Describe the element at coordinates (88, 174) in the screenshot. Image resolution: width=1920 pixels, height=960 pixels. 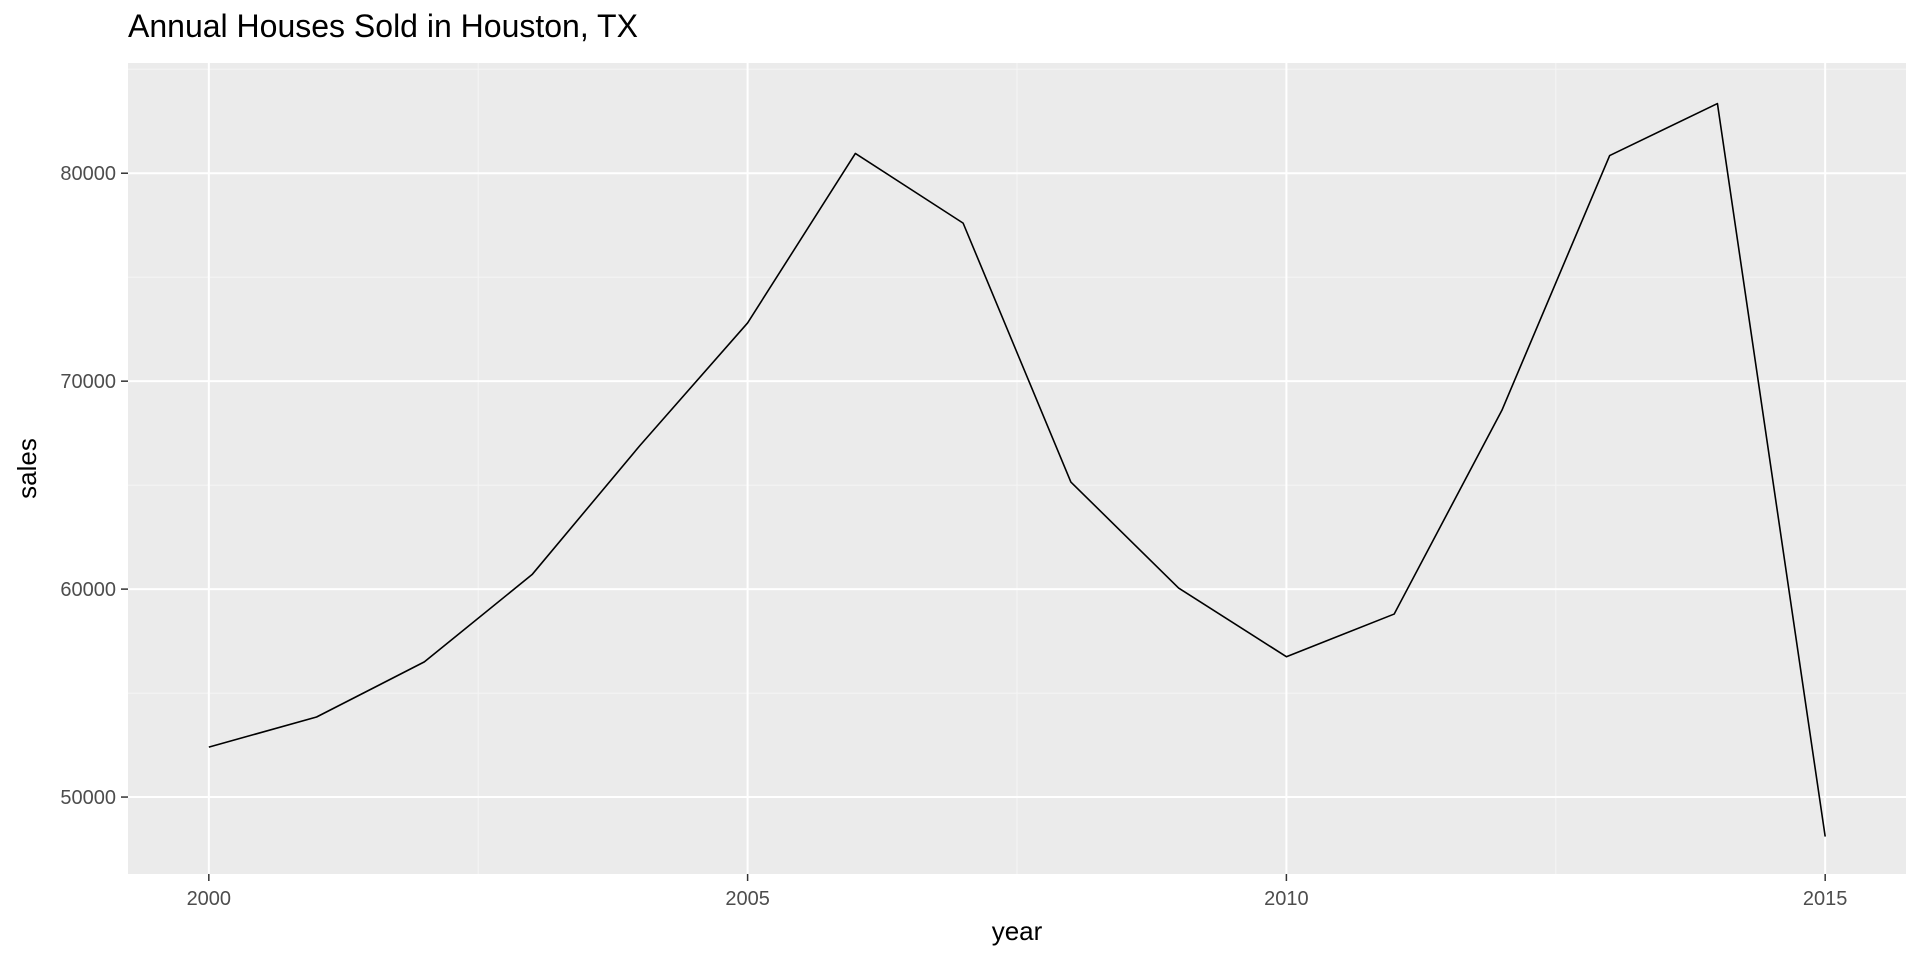
I see `y-tick-label: 80000` at that location.